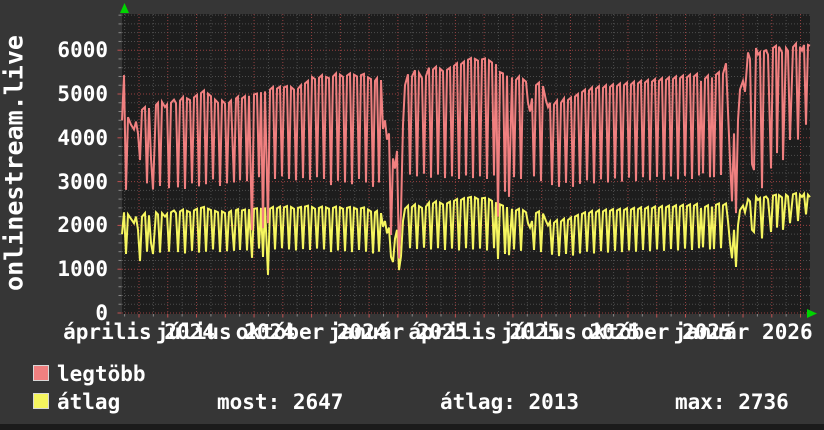  I want to click on x-tick-label: július 2024, so click(225, 332).